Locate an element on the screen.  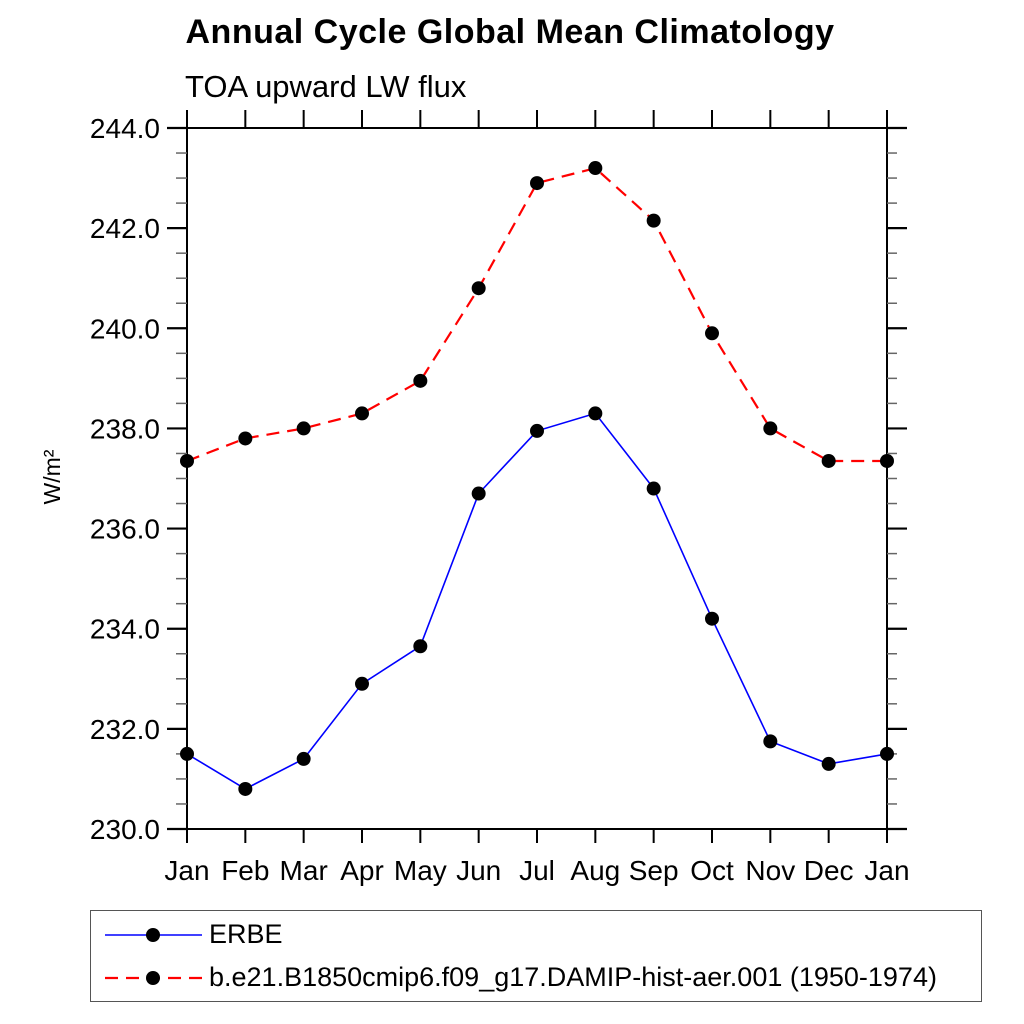
y-tick-label: 238.0 is located at coordinates (125, 428).